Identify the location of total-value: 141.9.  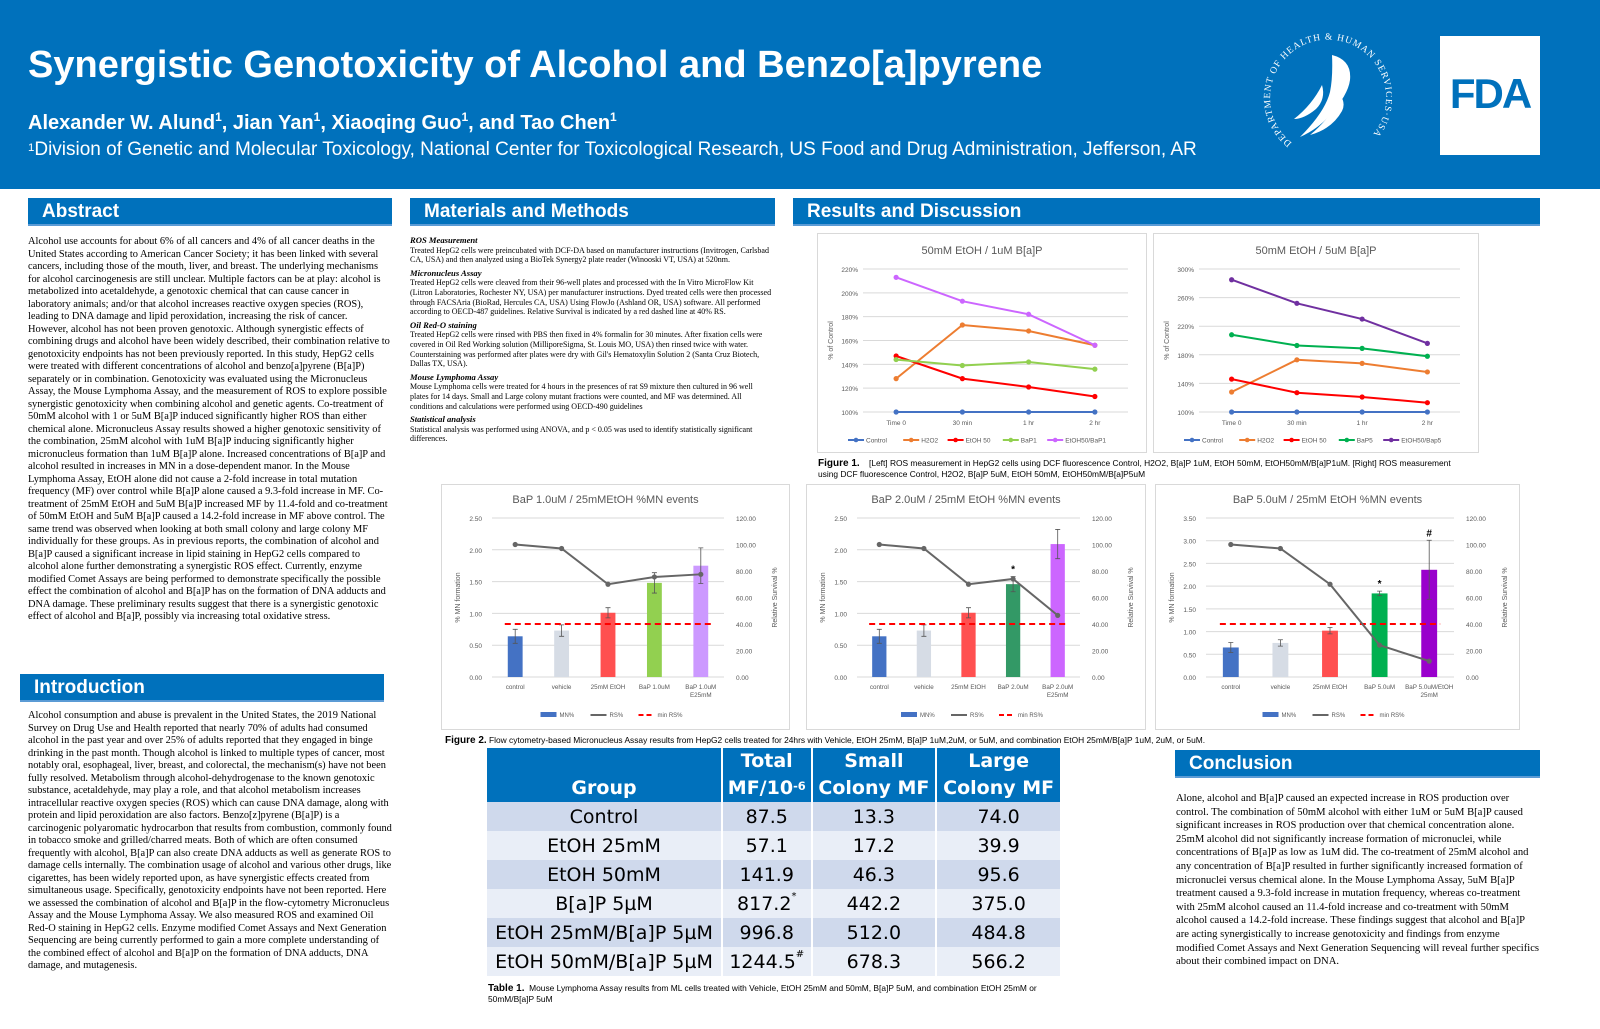
(766, 874).